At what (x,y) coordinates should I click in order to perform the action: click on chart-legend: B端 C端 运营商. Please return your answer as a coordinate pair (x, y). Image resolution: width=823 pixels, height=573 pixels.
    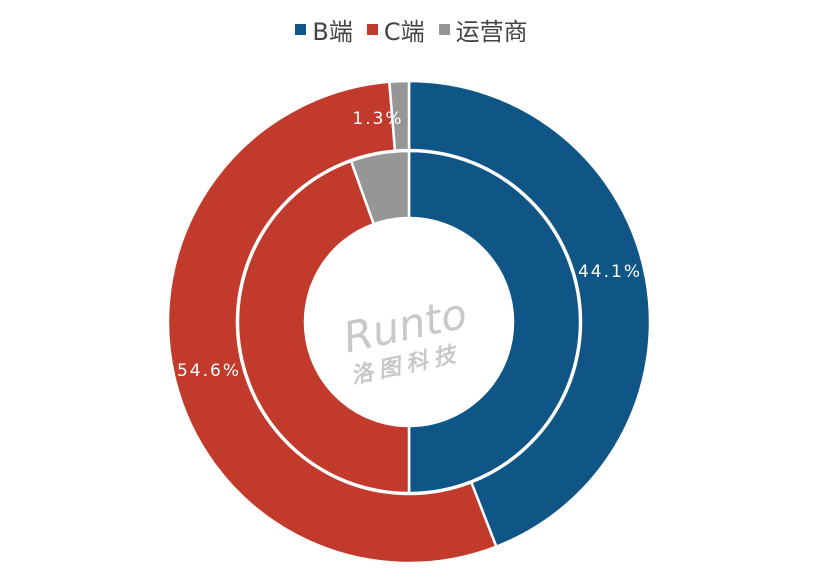
    Looking at the image, I should click on (411, 29).